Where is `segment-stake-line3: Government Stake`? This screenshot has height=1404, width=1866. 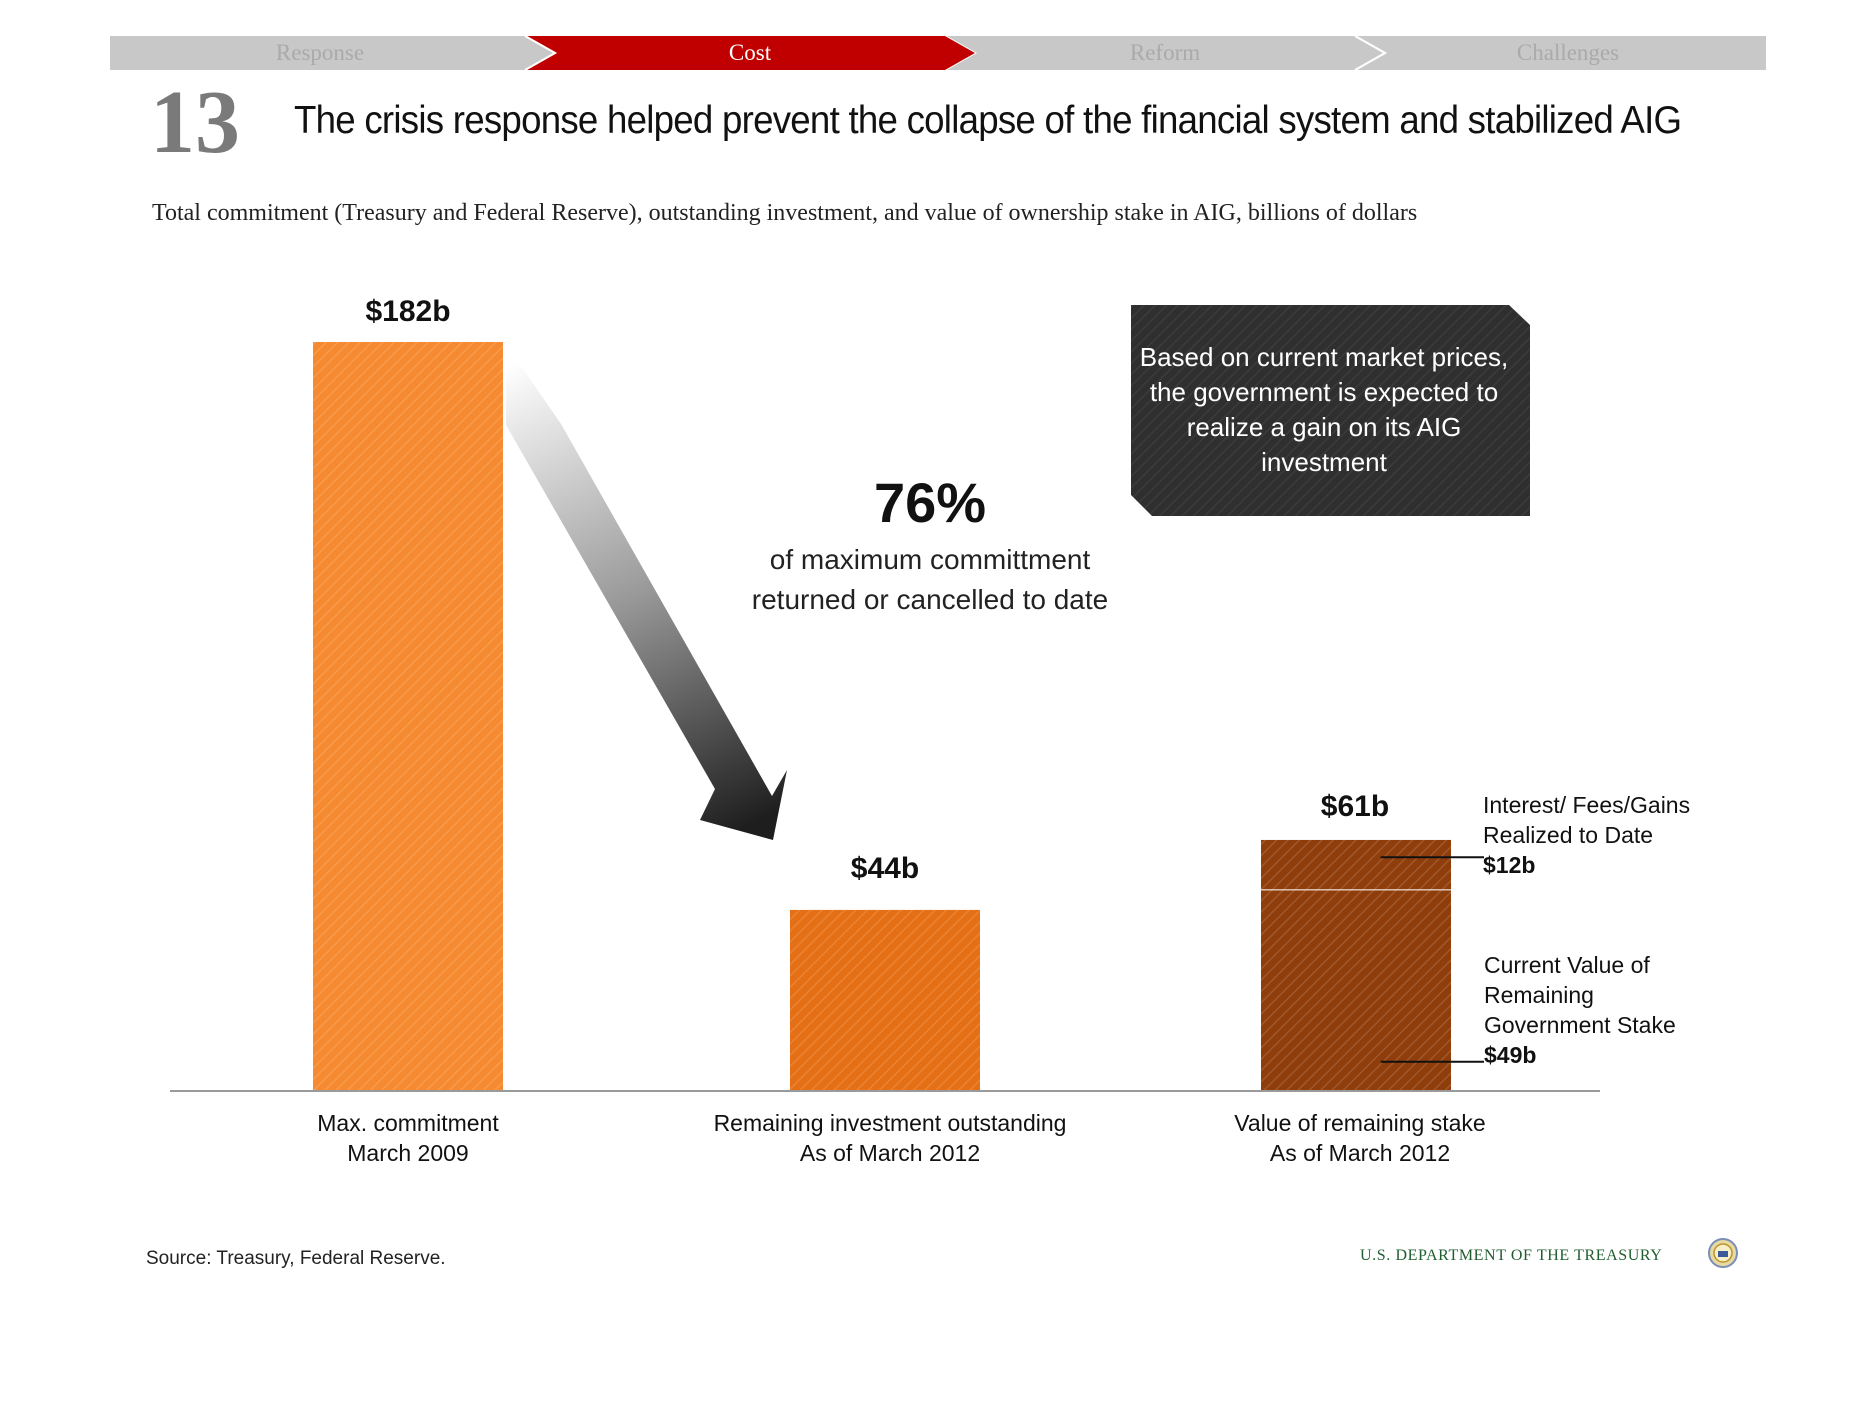
segment-stake-line3: Government Stake is located at coordinates (1580, 1025).